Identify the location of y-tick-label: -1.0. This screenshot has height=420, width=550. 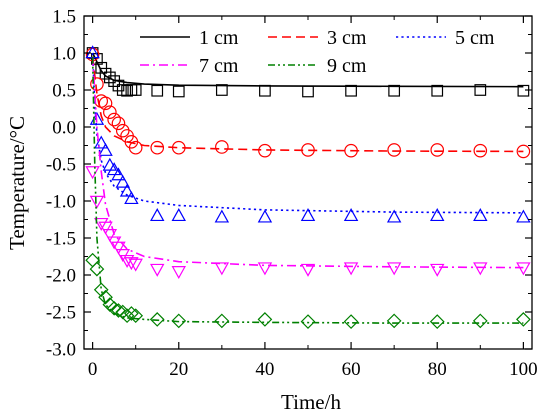
(61, 202).